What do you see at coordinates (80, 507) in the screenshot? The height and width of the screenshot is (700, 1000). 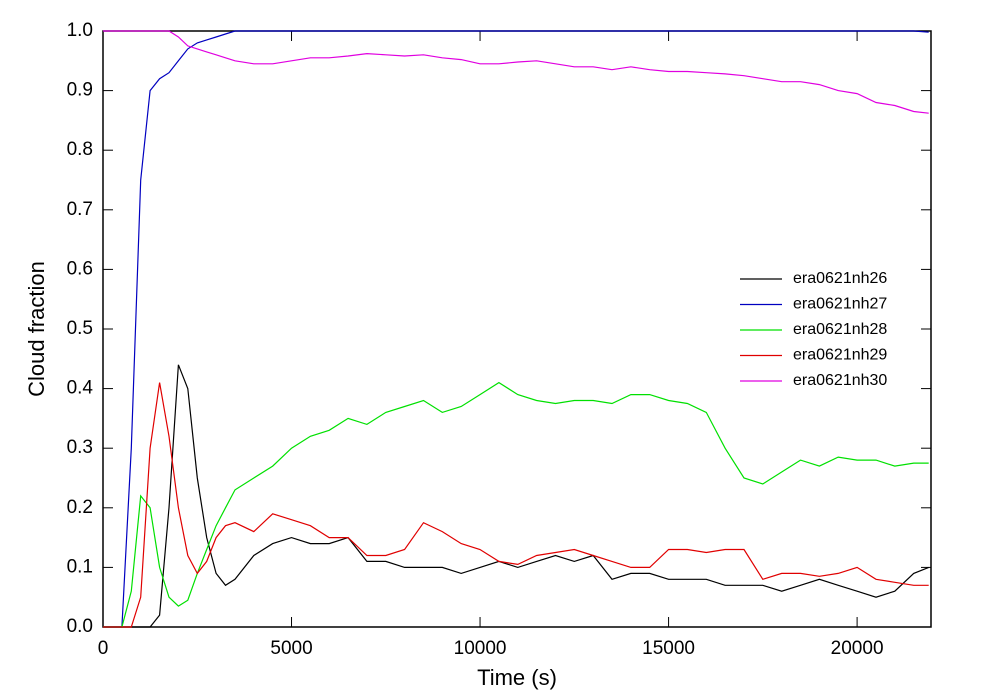 I see `y-tick-label: 0.2` at bounding box center [80, 507].